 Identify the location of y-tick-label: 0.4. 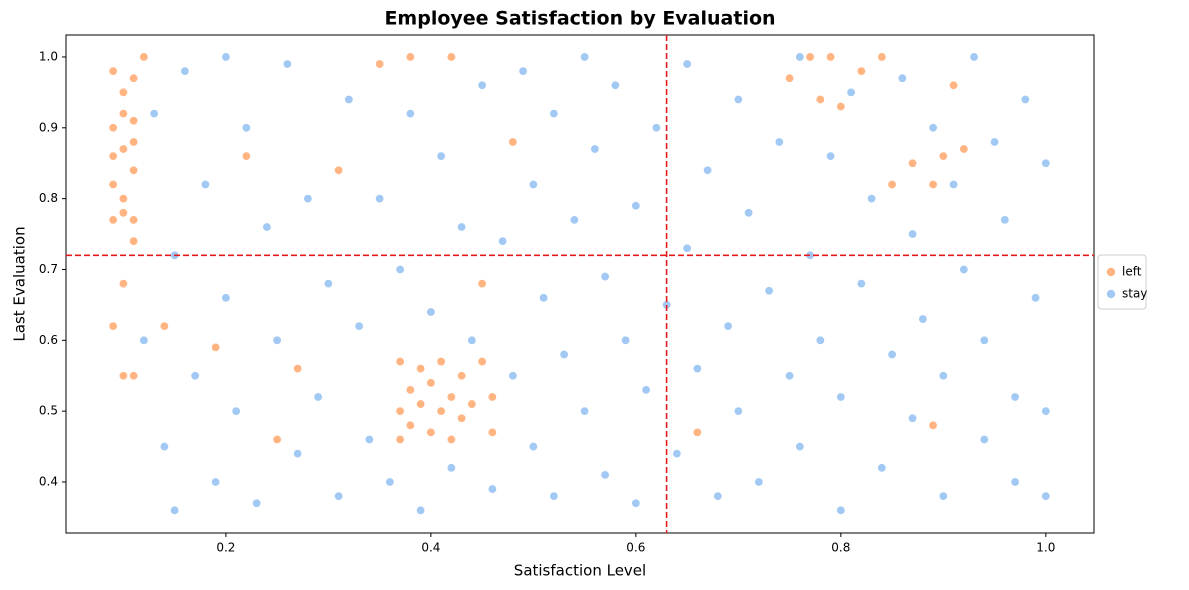
(48, 481).